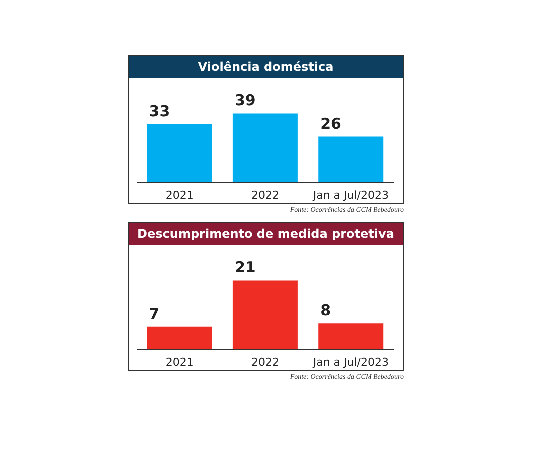 The width and height of the screenshot is (534, 462). What do you see at coordinates (159, 111) in the screenshot?
I see `data-label: 33` at bounding box center [159, 111].